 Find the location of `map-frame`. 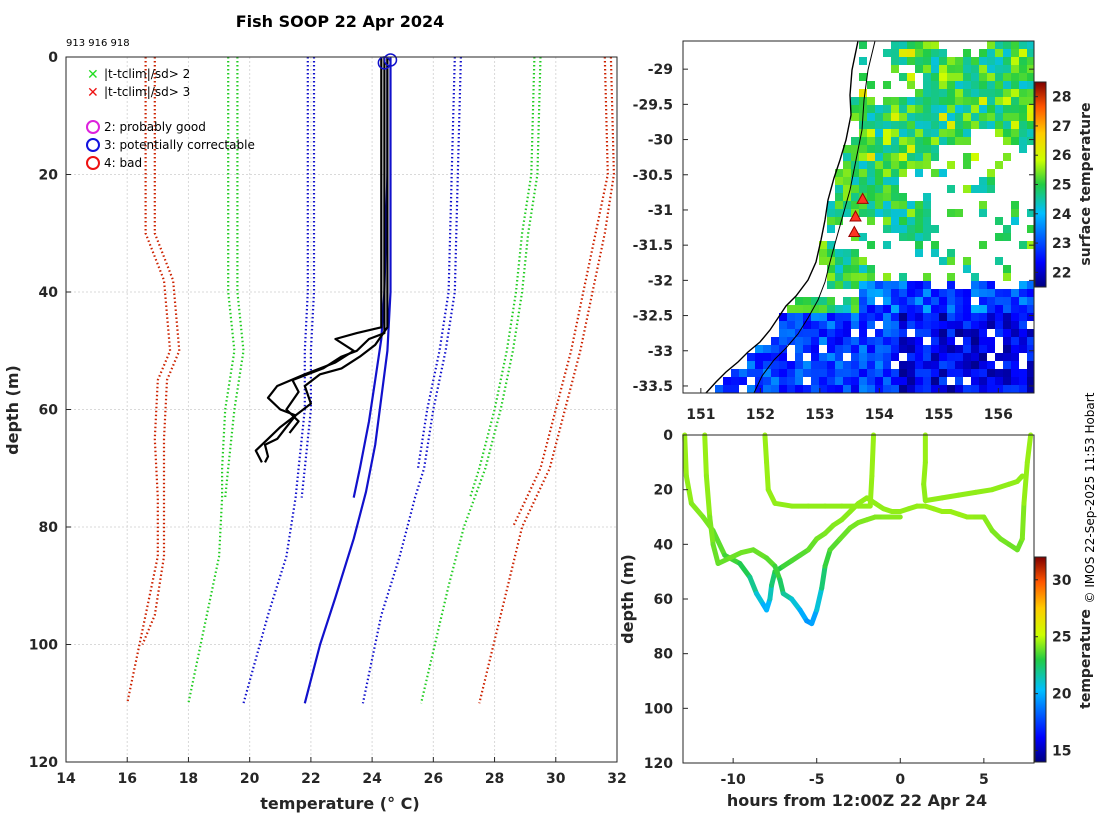

map-frame is located at coordinates (858, 217).